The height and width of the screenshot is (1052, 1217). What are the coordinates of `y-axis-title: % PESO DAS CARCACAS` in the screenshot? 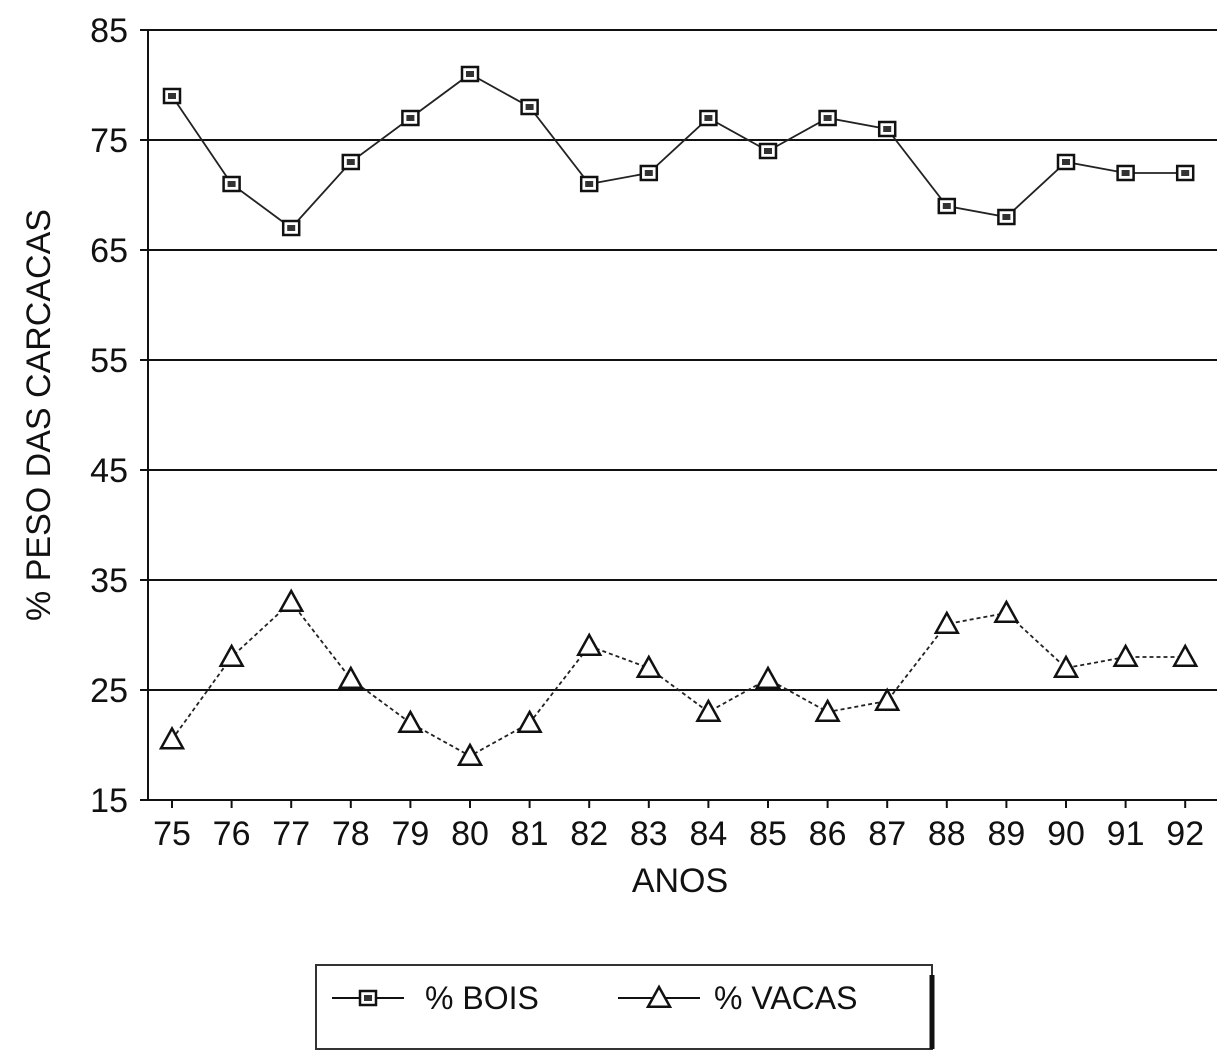 It's located at (39, 415).